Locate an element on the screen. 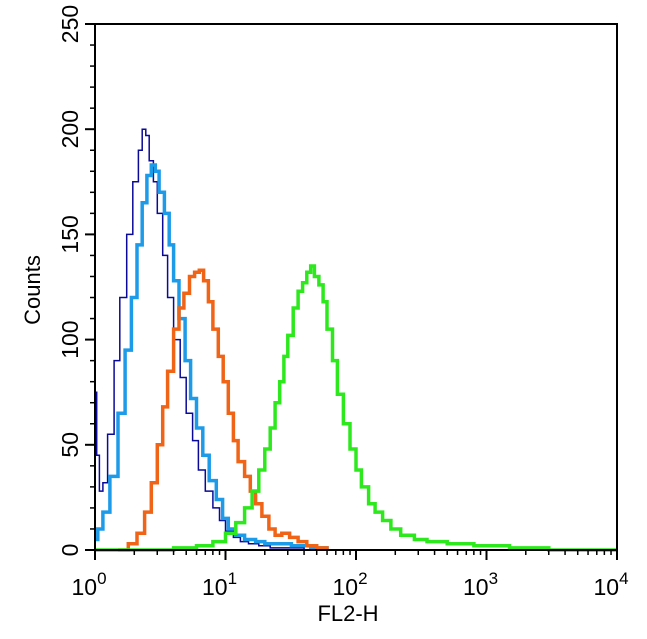 The width and height of the screenshot is (647, 639). y-tick-label: 250 is located at coordinates (70, 24).